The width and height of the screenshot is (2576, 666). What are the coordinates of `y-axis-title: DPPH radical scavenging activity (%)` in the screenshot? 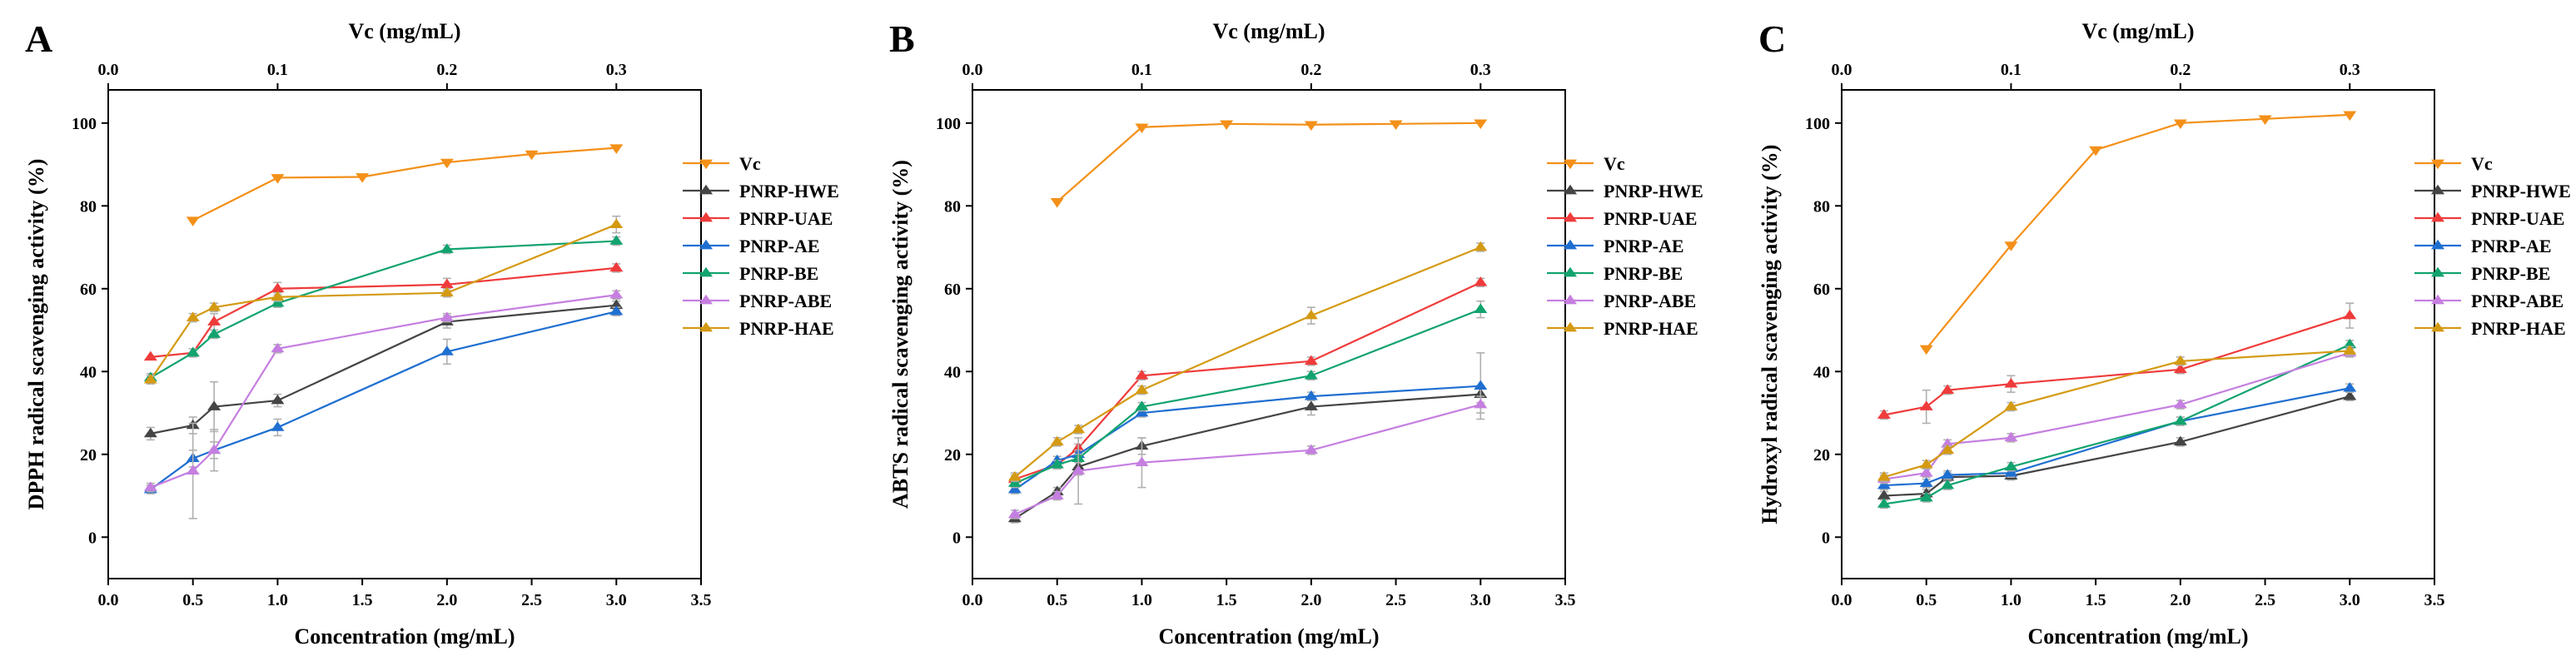 It's located at (36, 334).